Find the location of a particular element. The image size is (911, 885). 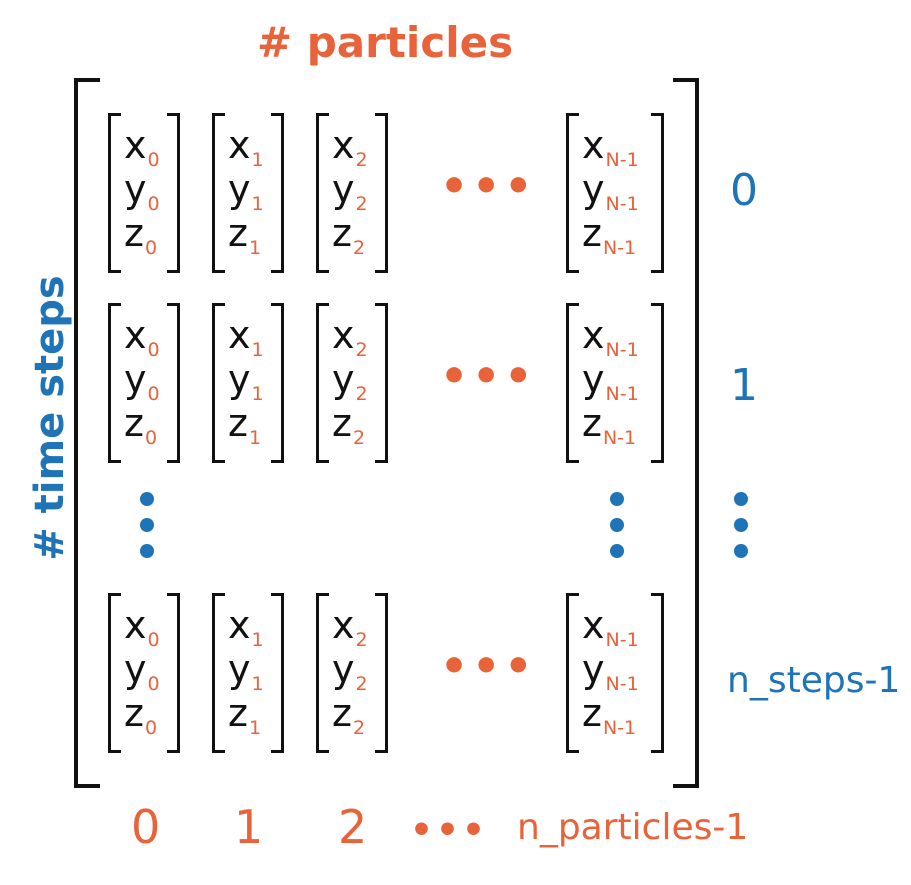

time-steps-axis-title: # time steps is located at coordinates (50, 418).